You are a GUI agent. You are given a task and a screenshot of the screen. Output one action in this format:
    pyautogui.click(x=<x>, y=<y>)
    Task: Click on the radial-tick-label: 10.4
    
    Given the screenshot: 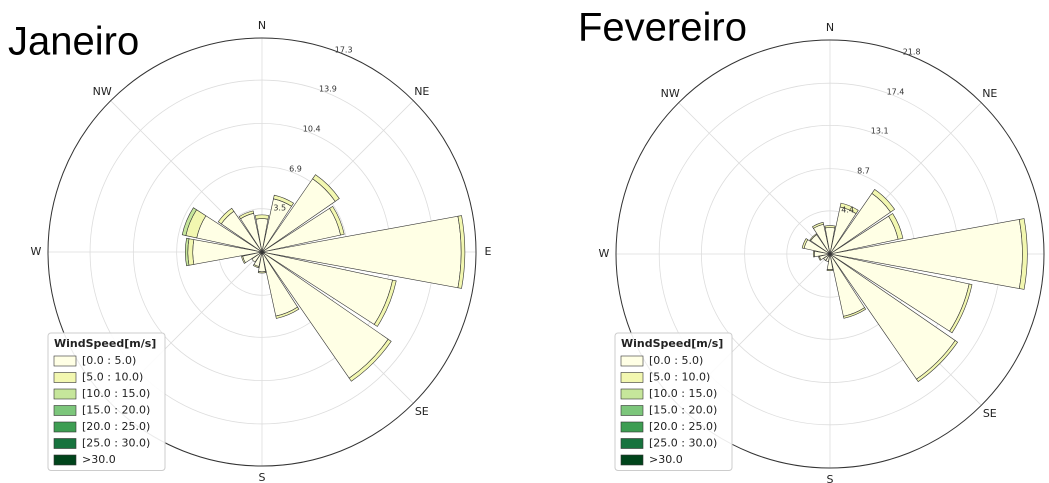 What is the action you would take?
    pyautogui.click(x=312, y=129)
    